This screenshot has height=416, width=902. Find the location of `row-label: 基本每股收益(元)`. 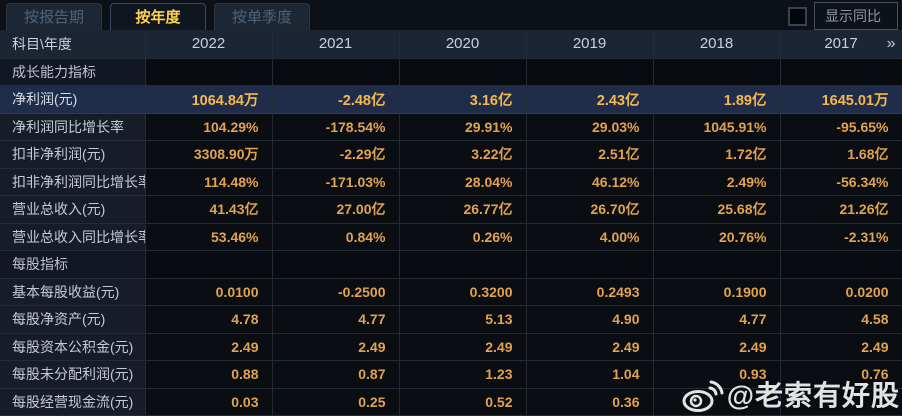

row-label: 基本每股收益(元) is located at coordinates (73, 292).